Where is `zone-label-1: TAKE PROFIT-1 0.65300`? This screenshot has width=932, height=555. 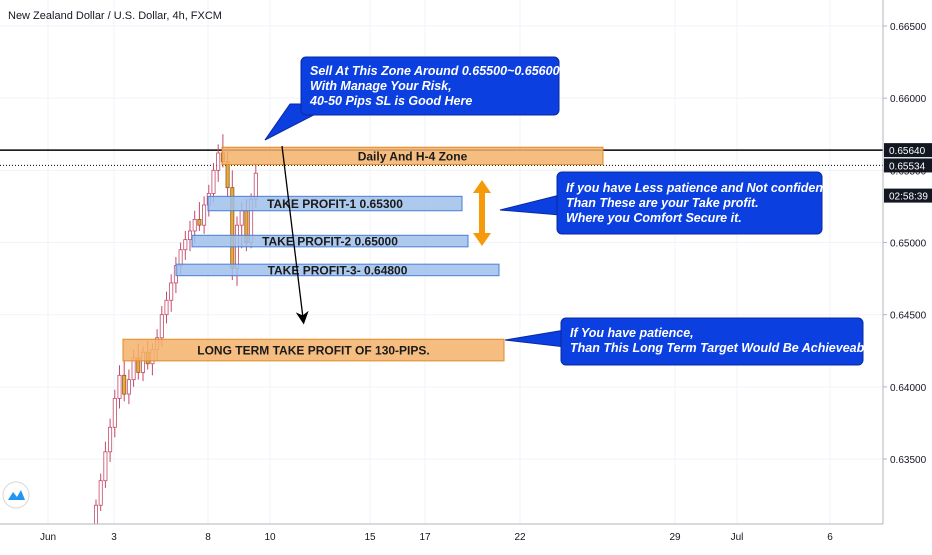 zone-label-1: TAKE PROFIT-1 0.65300 is located at coordinates (335, 204).